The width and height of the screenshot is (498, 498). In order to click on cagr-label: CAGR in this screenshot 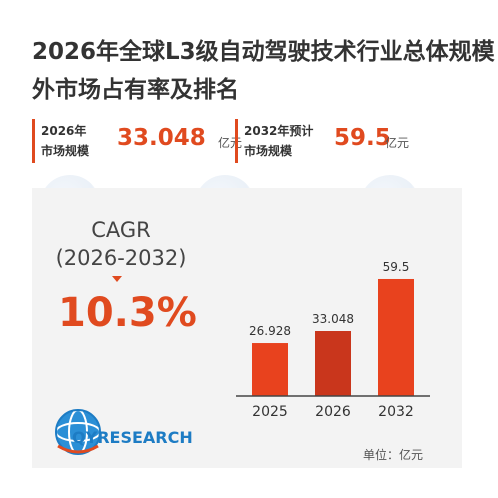, I will do `click(121, 230)`.